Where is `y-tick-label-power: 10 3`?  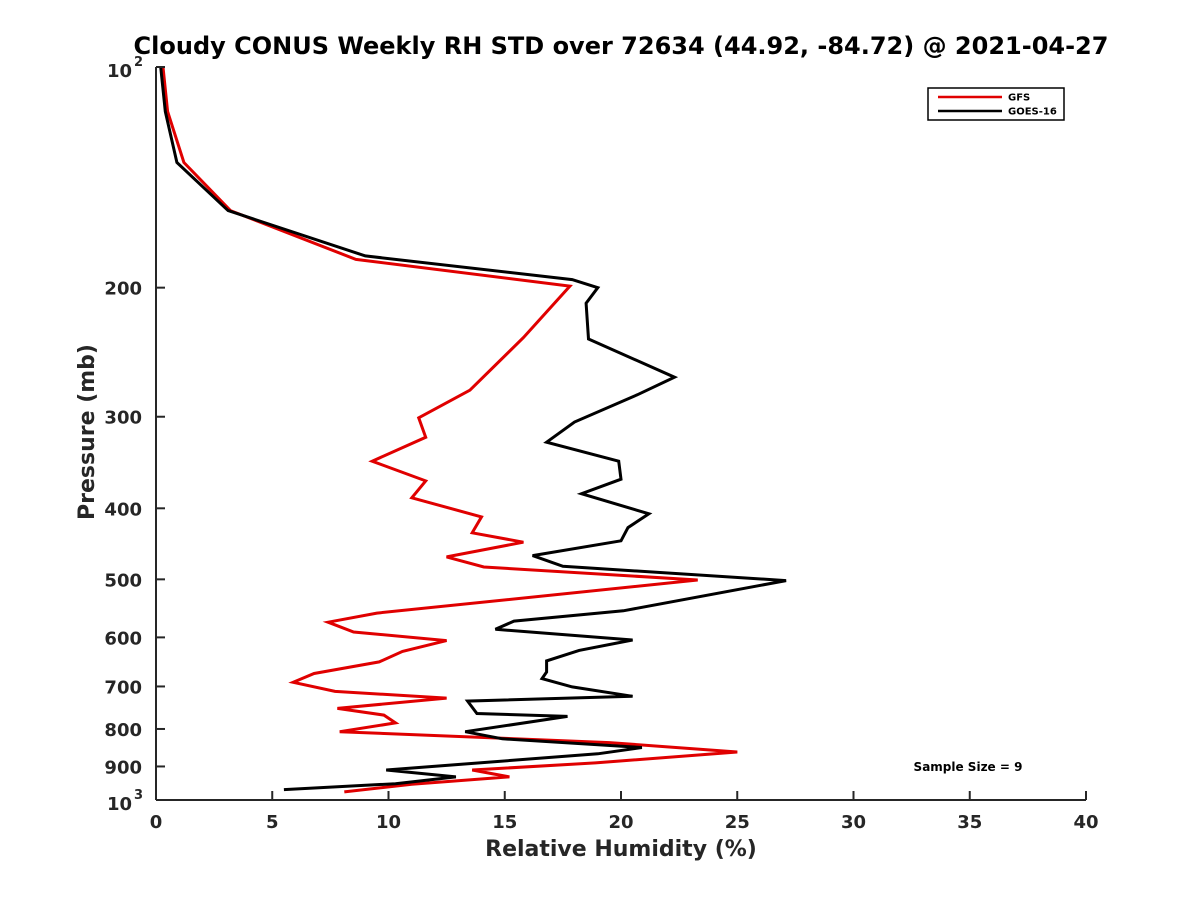 y-tick-label-power: 10 3 is located at coordinates (125, 801).